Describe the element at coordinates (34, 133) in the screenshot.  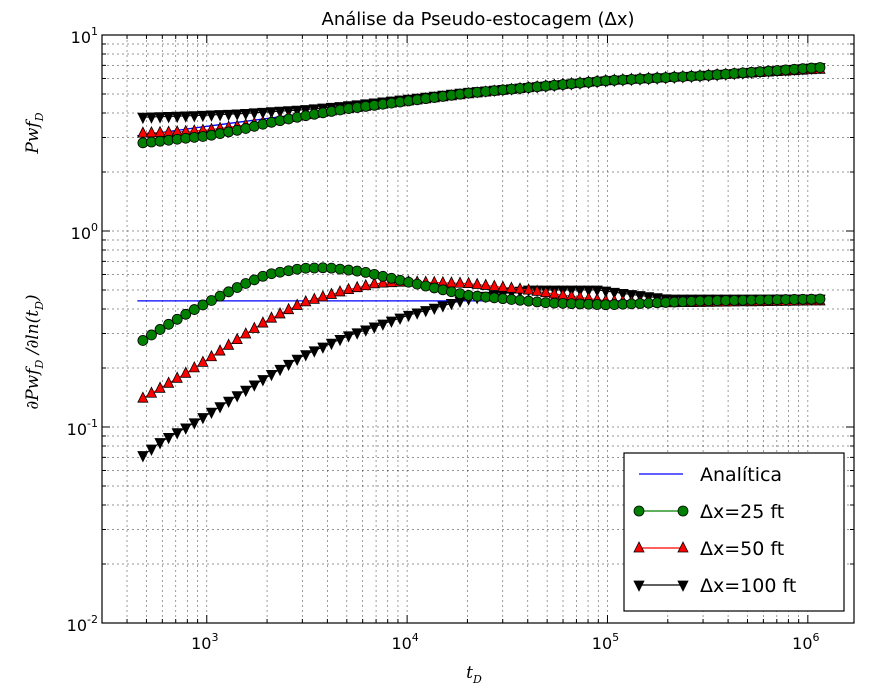
I see `y-axis-label-upper: PwfD` at that location.